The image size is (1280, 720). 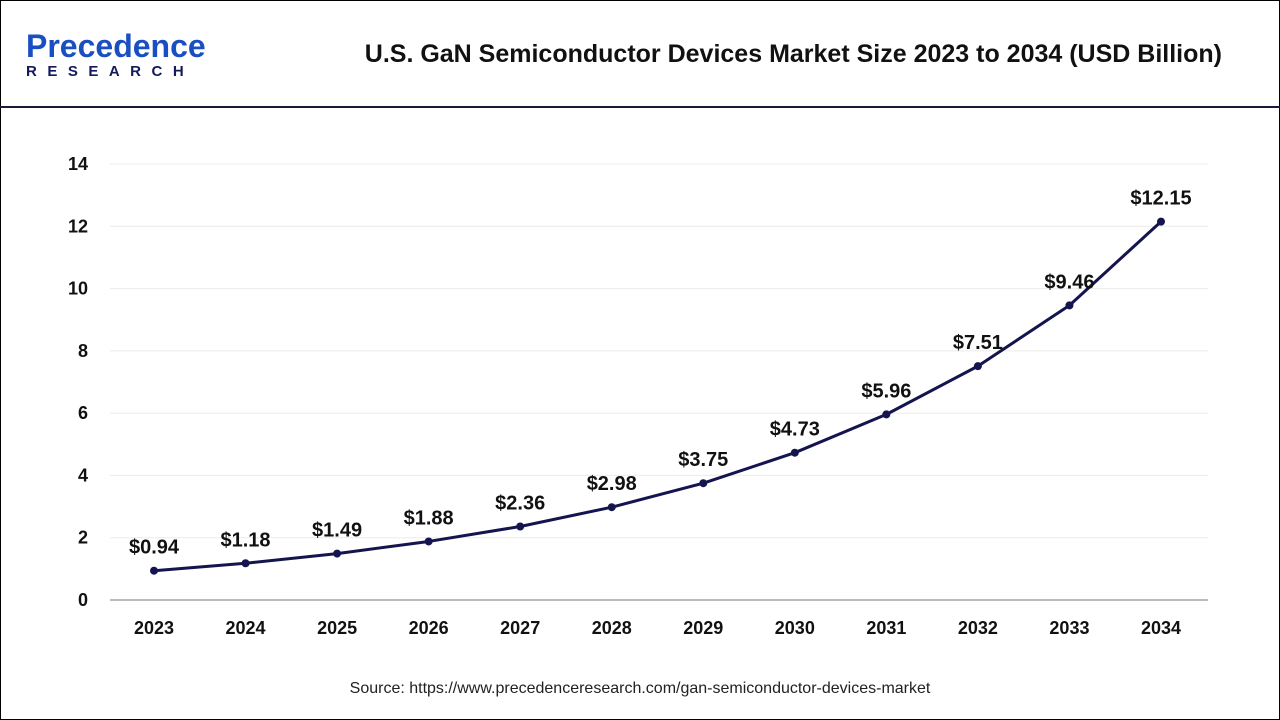 I want to click on data-label: $1.18, so click(x=246, y=540).